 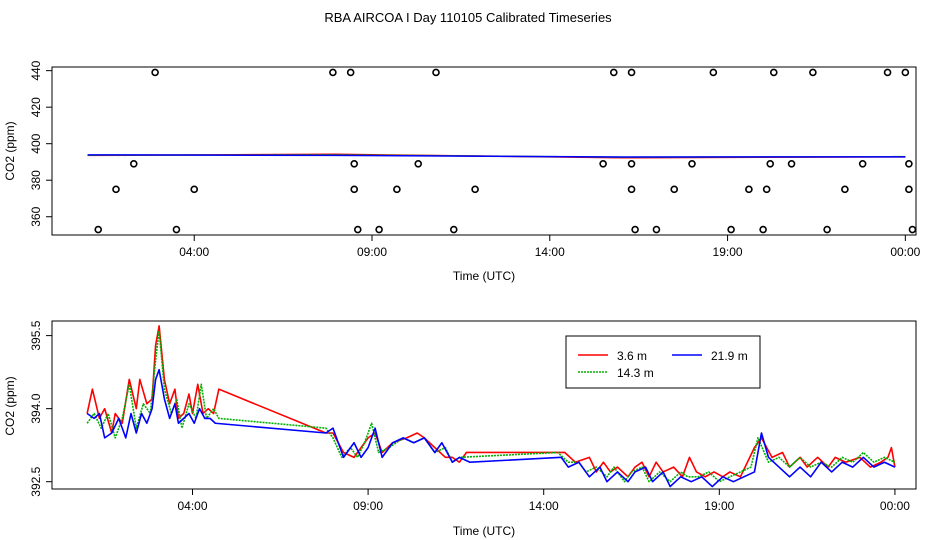 What do you see at coordinates (36, 481) in the screenshot?
I see `bottom-y-tick-label: 392.5` at bounding box center [36, 481].